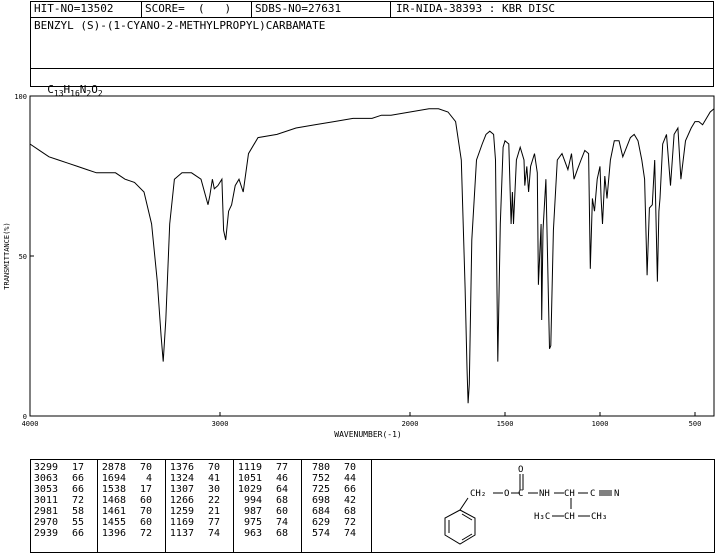  What do you see at coordinates (113, 522) in the screenshot?
I see `peak-wavenumber: 1455` at bounding box center [113, 522].